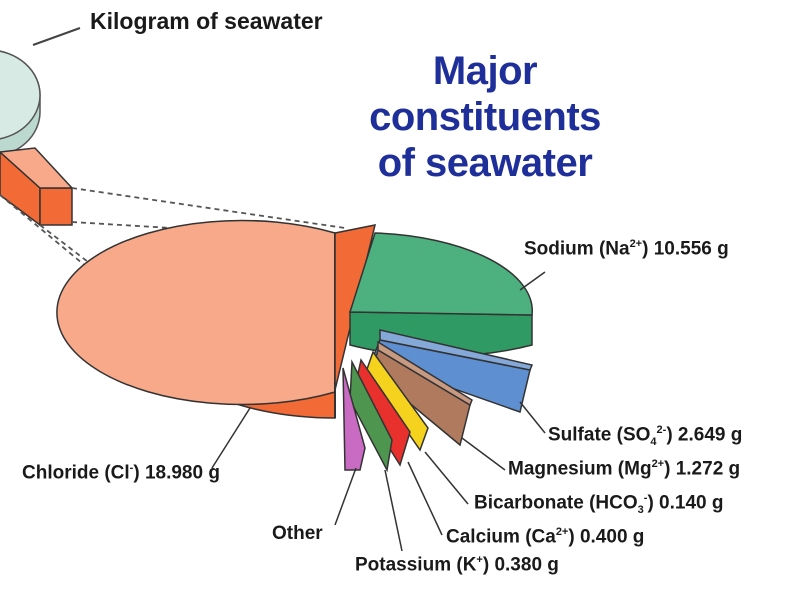  I want to click on title-line-1: Major, so click(485, 71).